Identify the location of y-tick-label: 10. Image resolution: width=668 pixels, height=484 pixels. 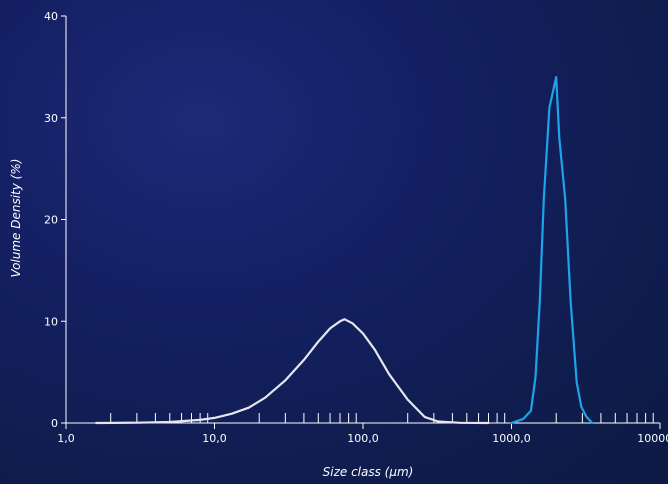
(51, 321).